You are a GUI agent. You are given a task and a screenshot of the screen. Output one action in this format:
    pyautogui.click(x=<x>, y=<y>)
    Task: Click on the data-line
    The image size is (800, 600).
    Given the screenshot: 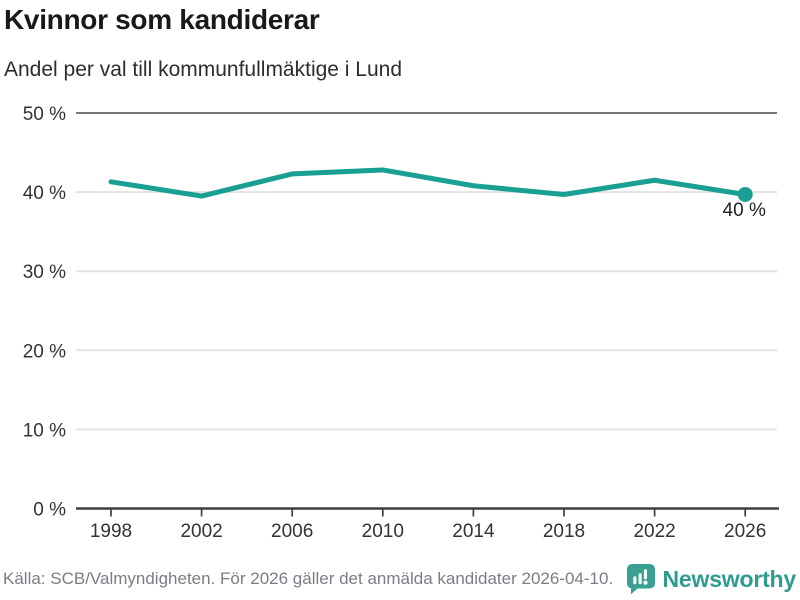 What is the action you would take?
    pyautogui.click(x=428, y=183)
    